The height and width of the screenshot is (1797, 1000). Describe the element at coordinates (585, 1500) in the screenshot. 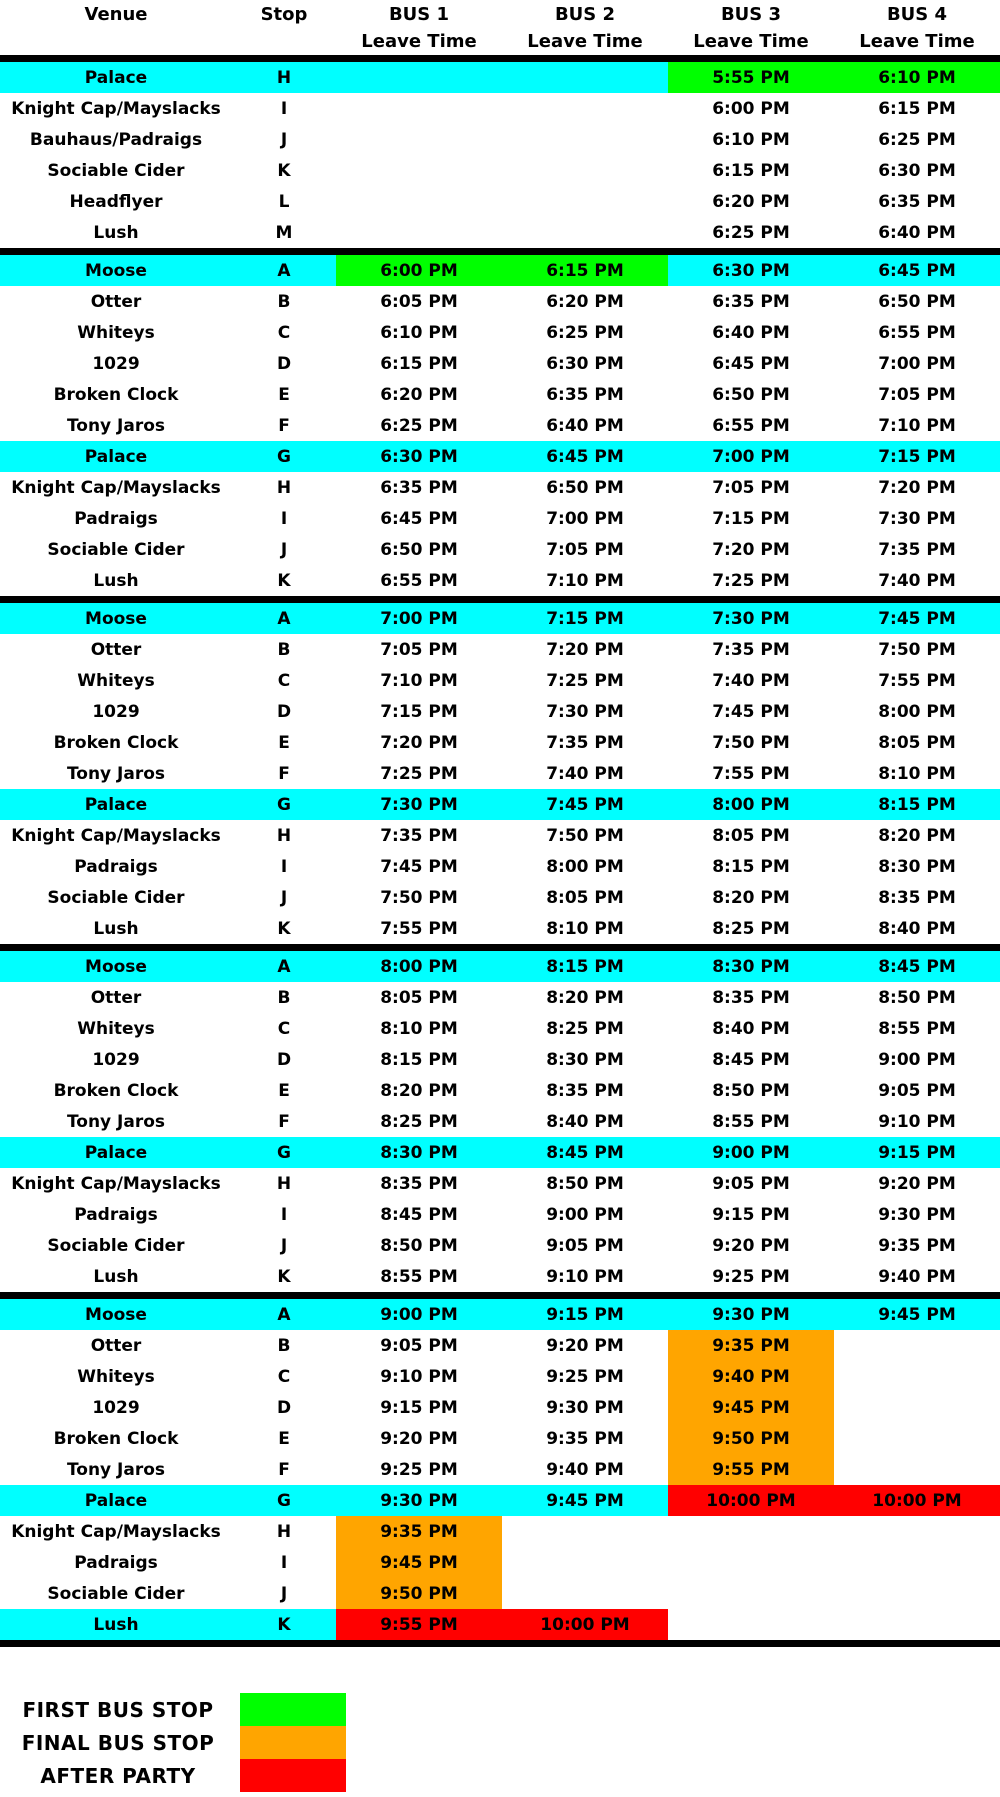

I see `time-cell-bus2: 9:45 PM` at that location.